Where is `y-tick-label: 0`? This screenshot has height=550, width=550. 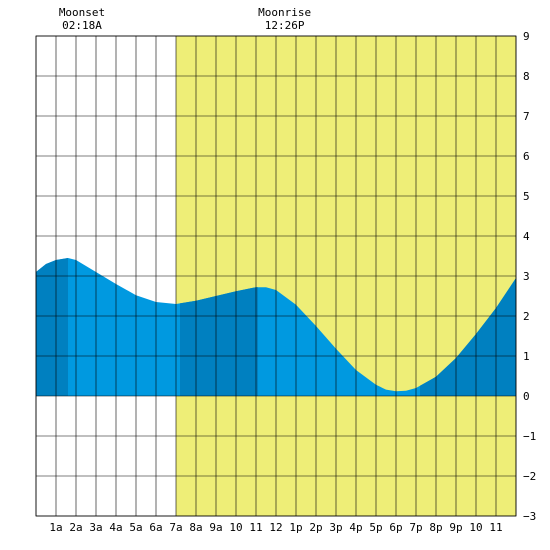 y-tick-label: 0 is located at coordinates (526, 396).